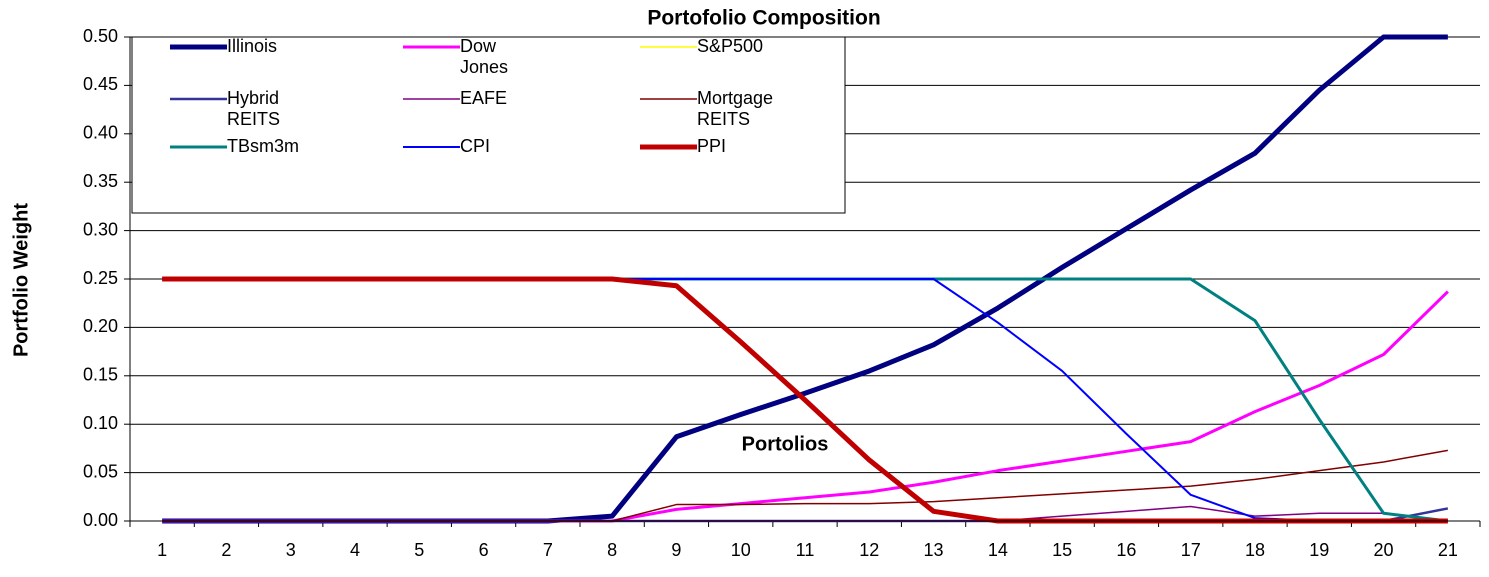  Describe the element at coordinates (291, 550) in the screenshot. I see `x-tick-label: 3` at that location.